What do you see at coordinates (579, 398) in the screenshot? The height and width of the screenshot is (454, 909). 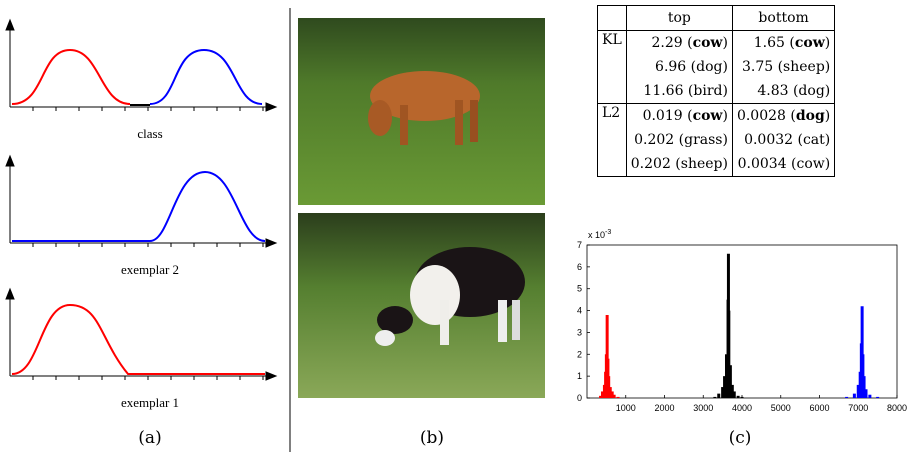 I see `y-tick-label: 0` at bounding box center [579, 398].